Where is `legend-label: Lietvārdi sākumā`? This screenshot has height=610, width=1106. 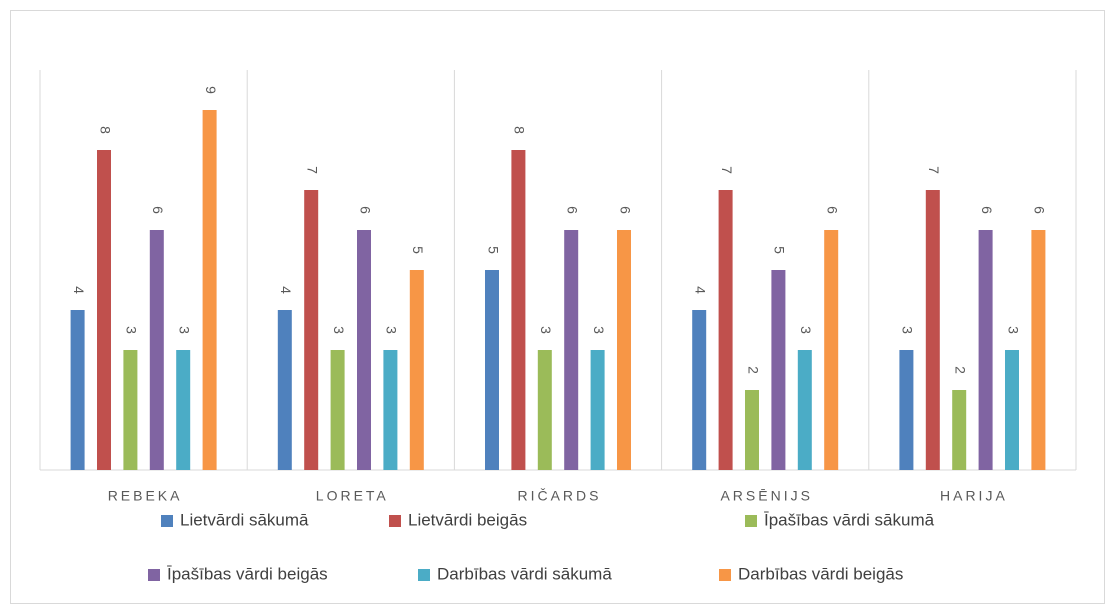 legend-label: Lietvārdi sākumā is located at coordinates (244, 519).